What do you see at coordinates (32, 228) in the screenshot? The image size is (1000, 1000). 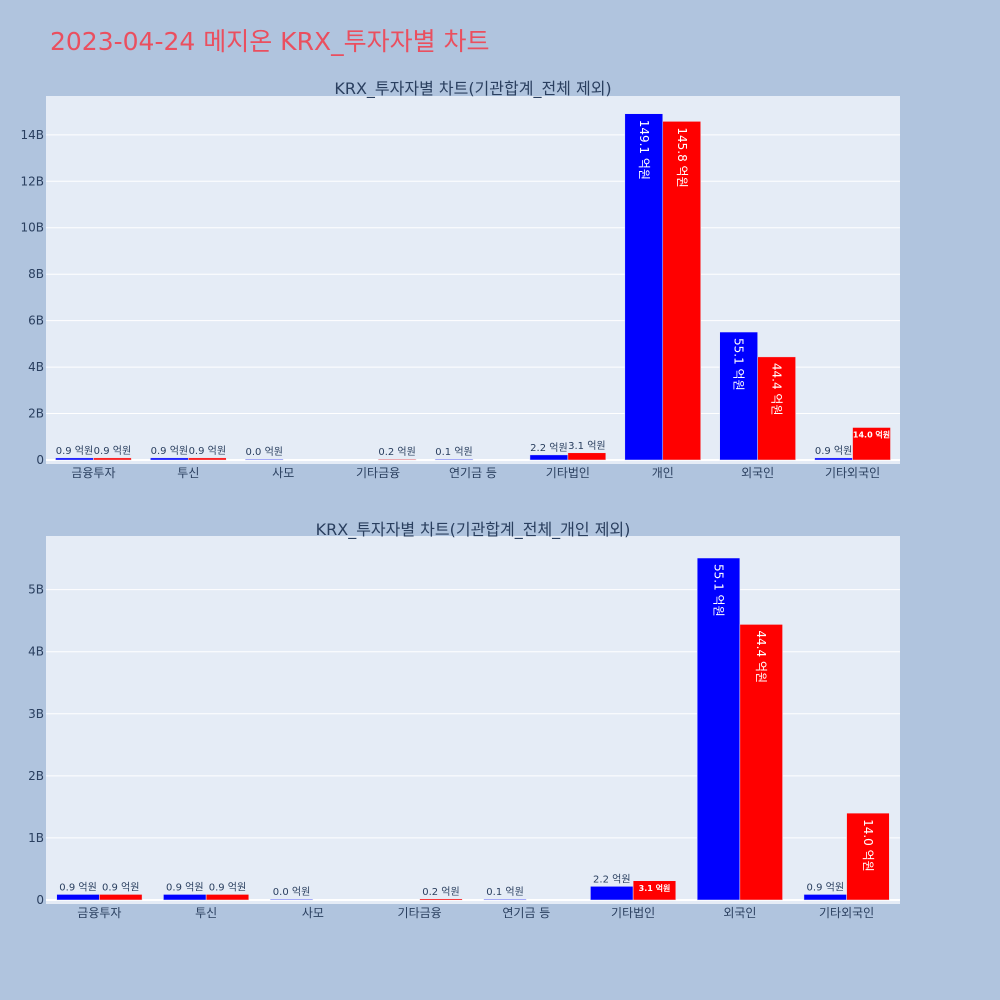 I see `y-tick-label: 10B` at bounding box center [32, 228].